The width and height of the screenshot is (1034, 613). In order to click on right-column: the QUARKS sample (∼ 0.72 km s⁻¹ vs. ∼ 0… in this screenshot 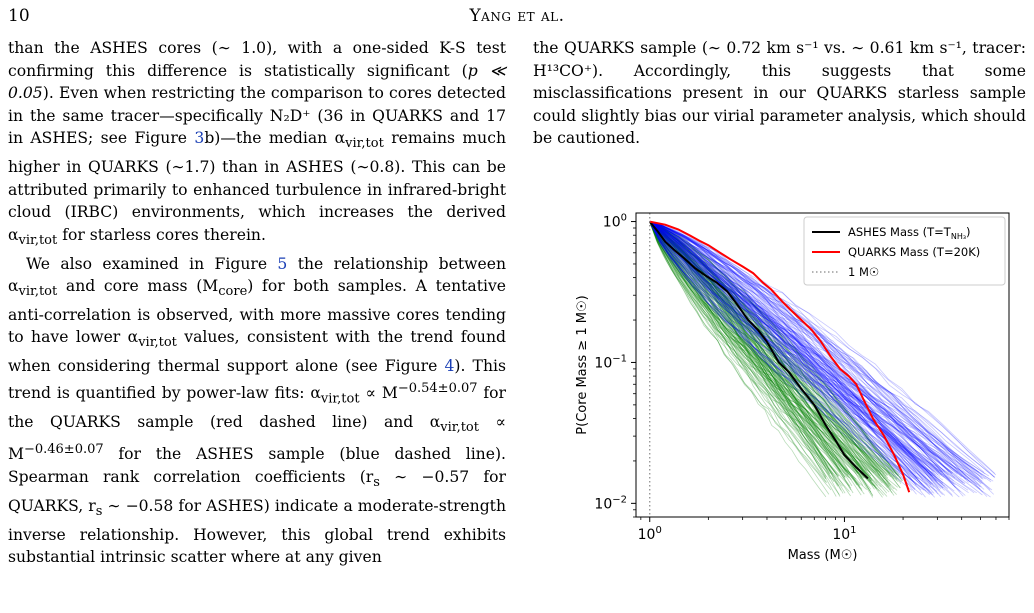, I will do `click(779, 93)`.